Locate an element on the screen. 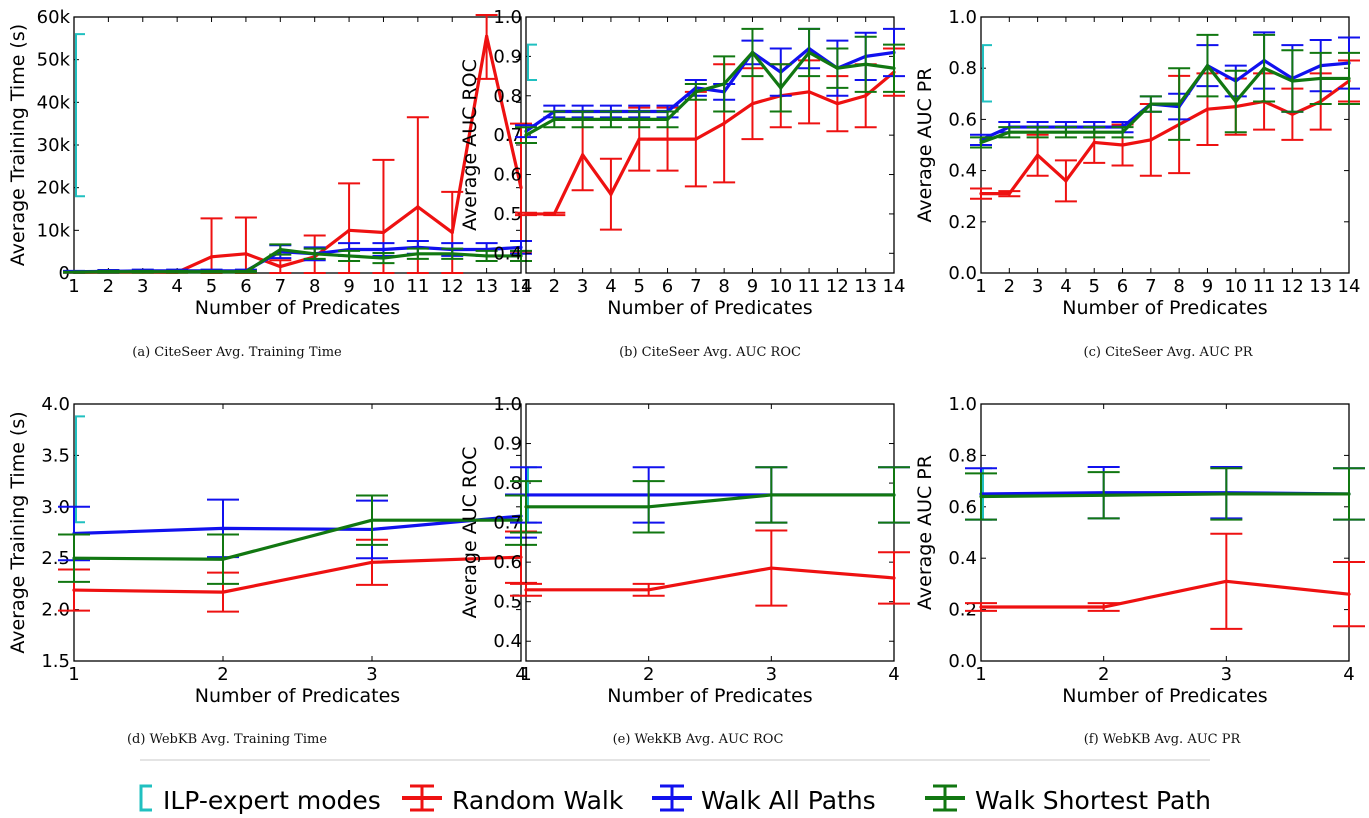  y-tick-label: 1.0 is located at coordinates (962, 404).